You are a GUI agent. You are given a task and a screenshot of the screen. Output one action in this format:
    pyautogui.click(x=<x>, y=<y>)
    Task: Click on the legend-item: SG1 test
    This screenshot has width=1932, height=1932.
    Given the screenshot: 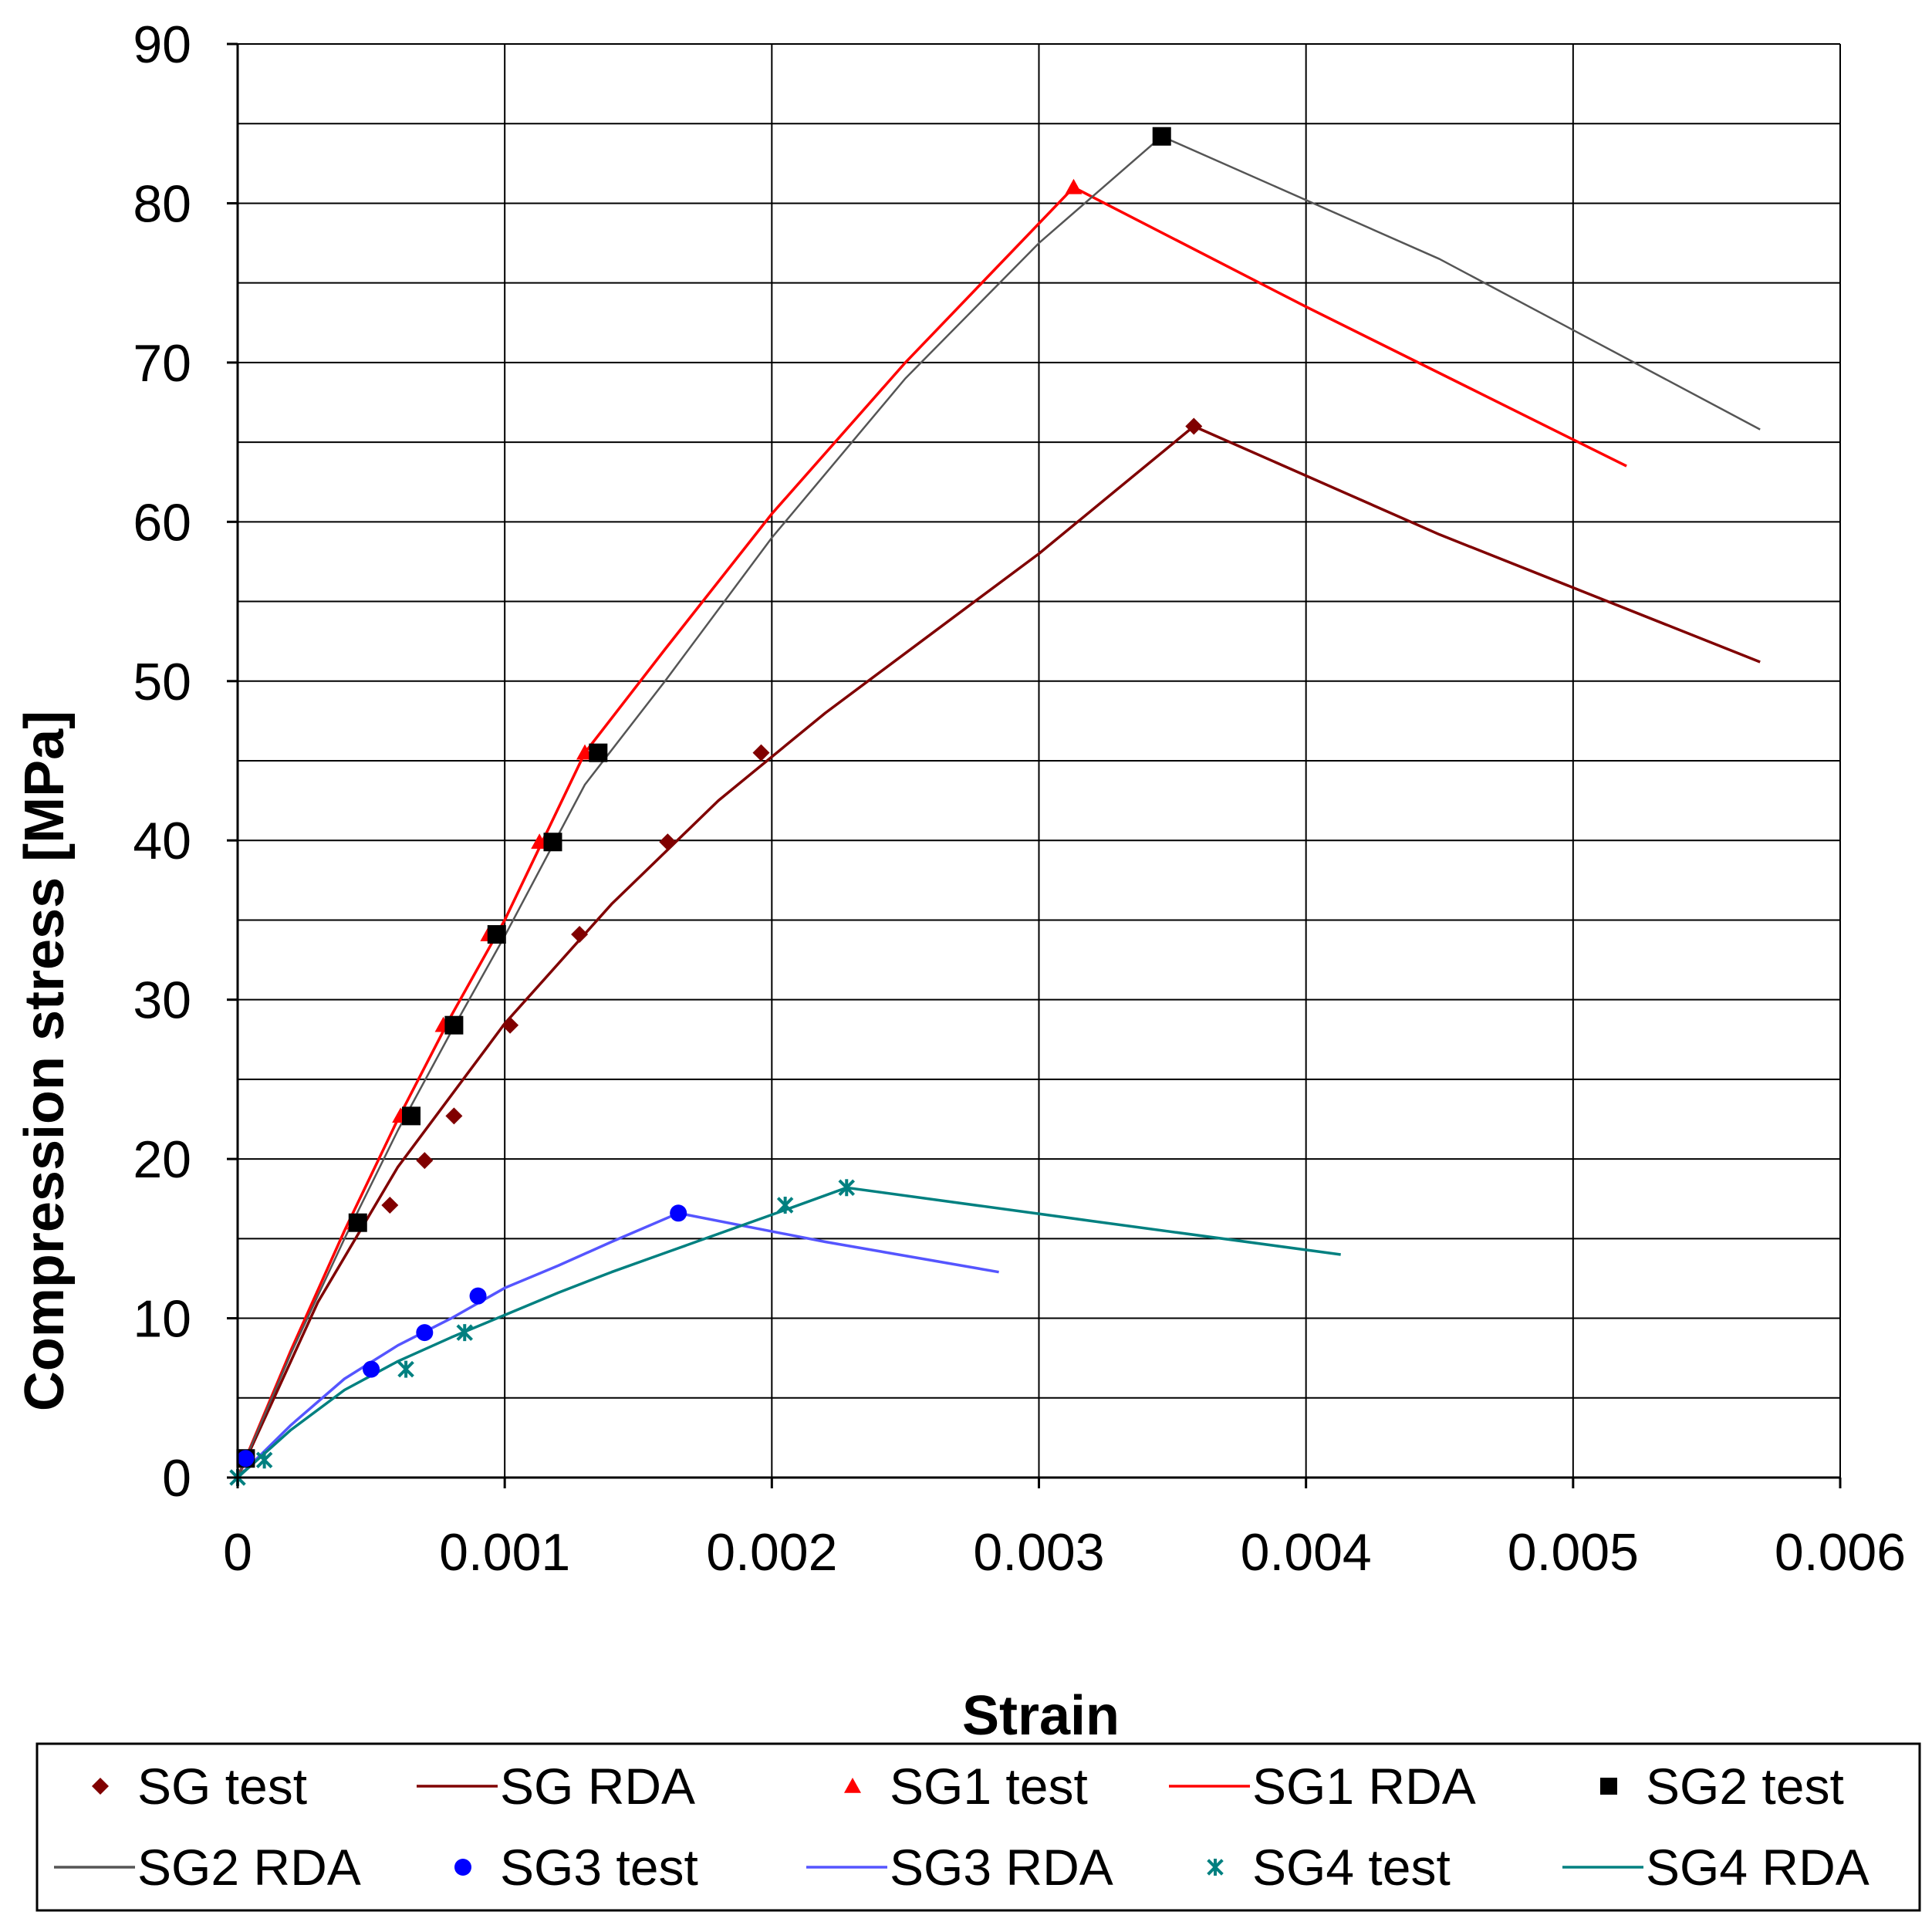 What is the action you would take?
    pyautogui.click(x=966, y=1786)
    